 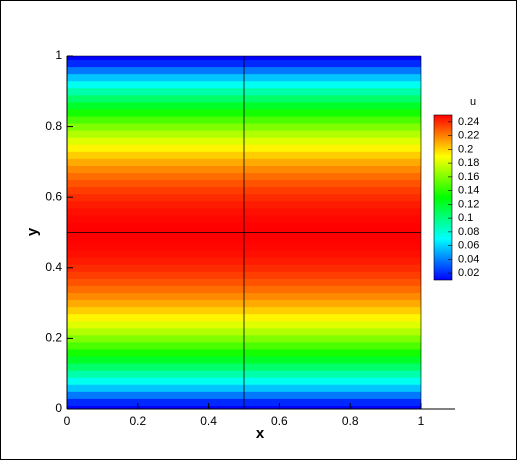 What do you see at coordinates (468, 163) in the screenshot?
I see `colorbar-tick-label: 0.18` at bounding box center [468, 163].